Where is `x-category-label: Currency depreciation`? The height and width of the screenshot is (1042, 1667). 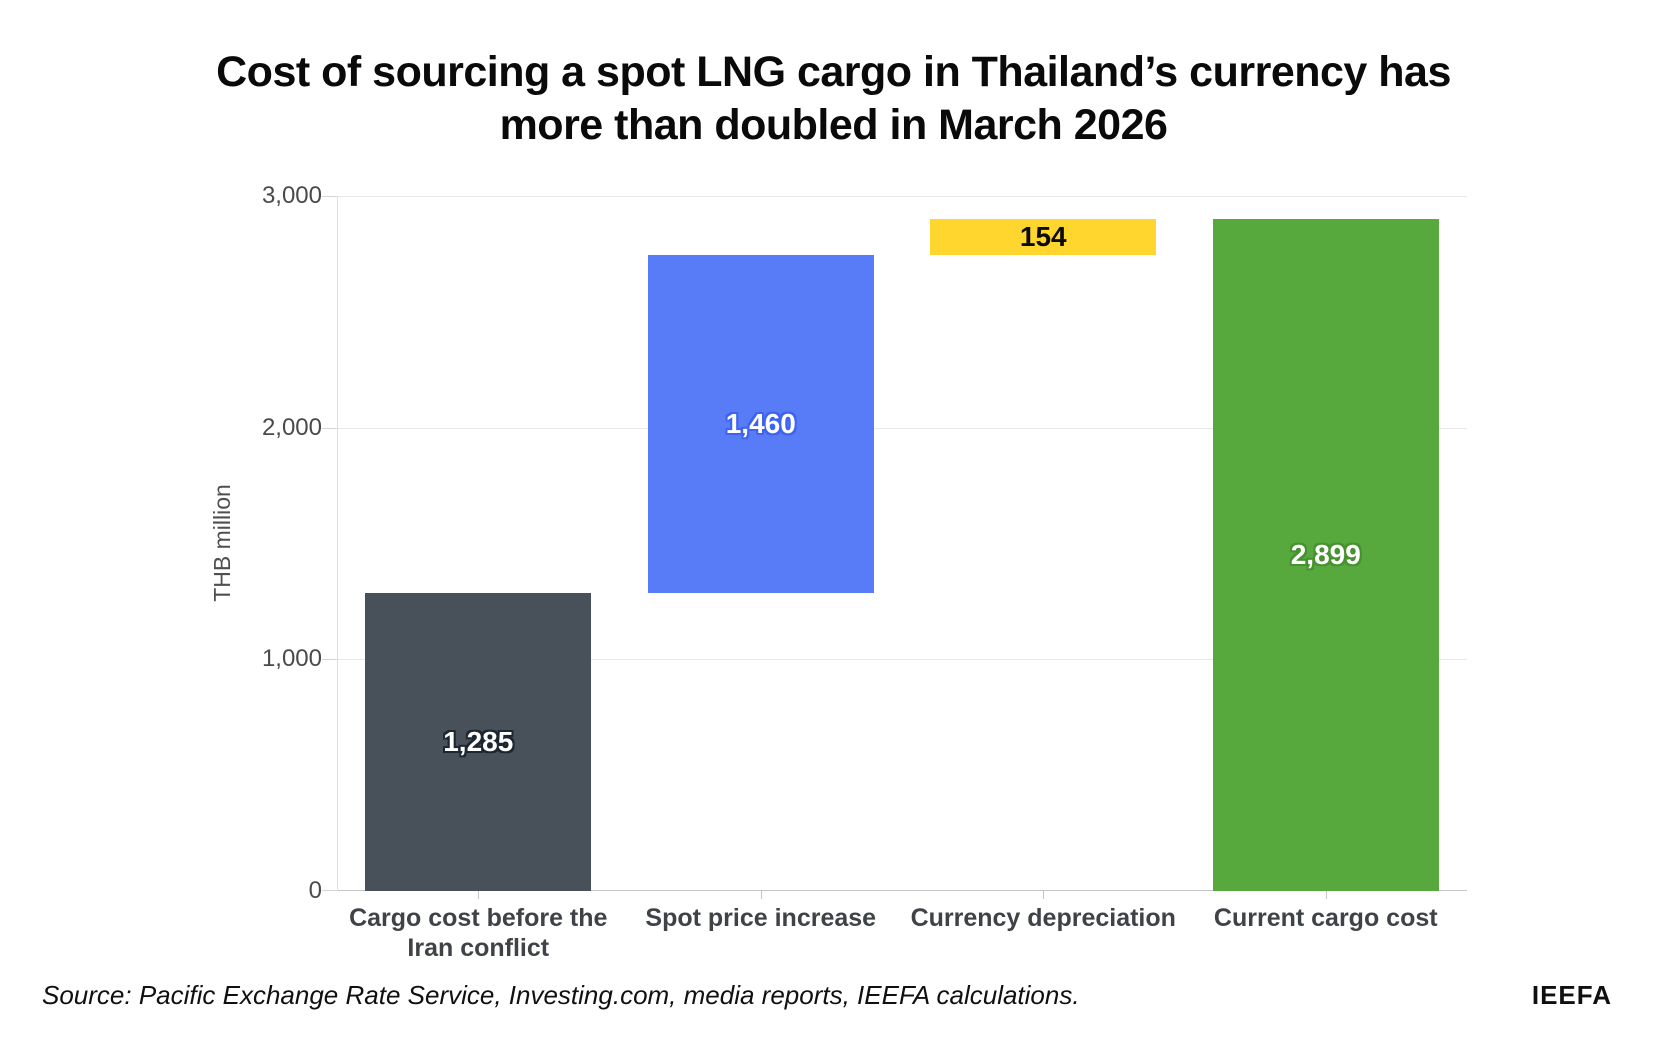
x-category-label: Currency depreciation is located at coordinates (1043, 918).